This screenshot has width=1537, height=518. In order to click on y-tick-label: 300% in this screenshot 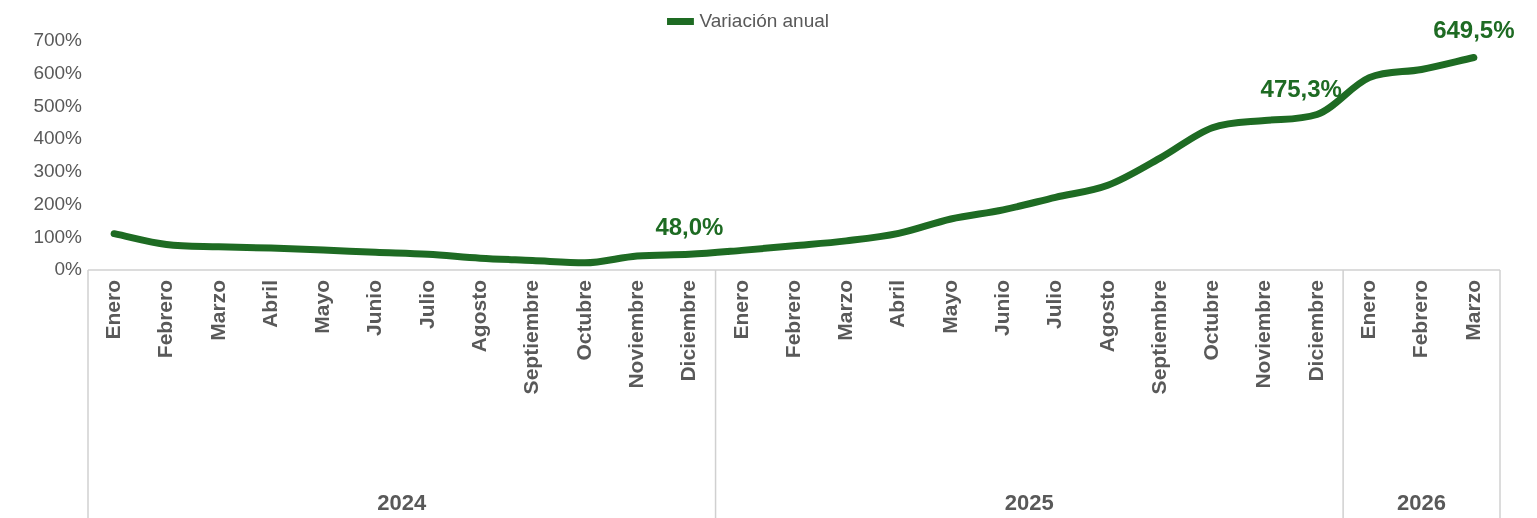, I will do `click(58, 171)`.